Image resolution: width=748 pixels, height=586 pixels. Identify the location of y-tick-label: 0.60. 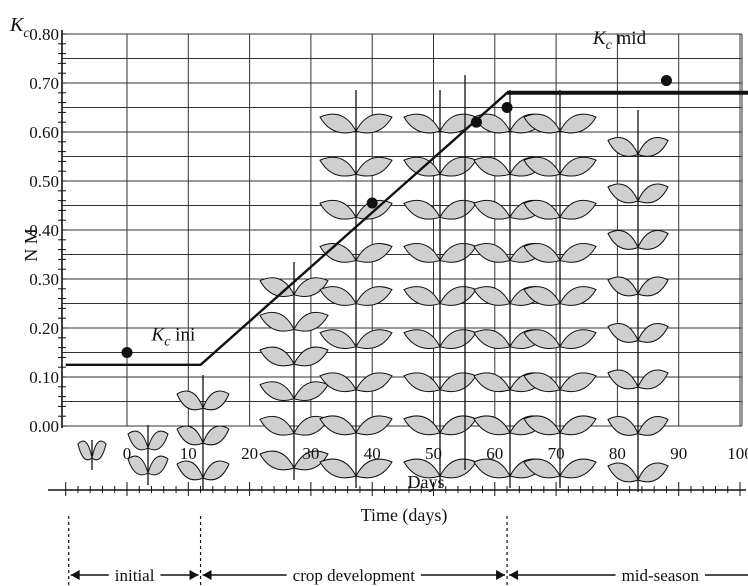
(44, 132).